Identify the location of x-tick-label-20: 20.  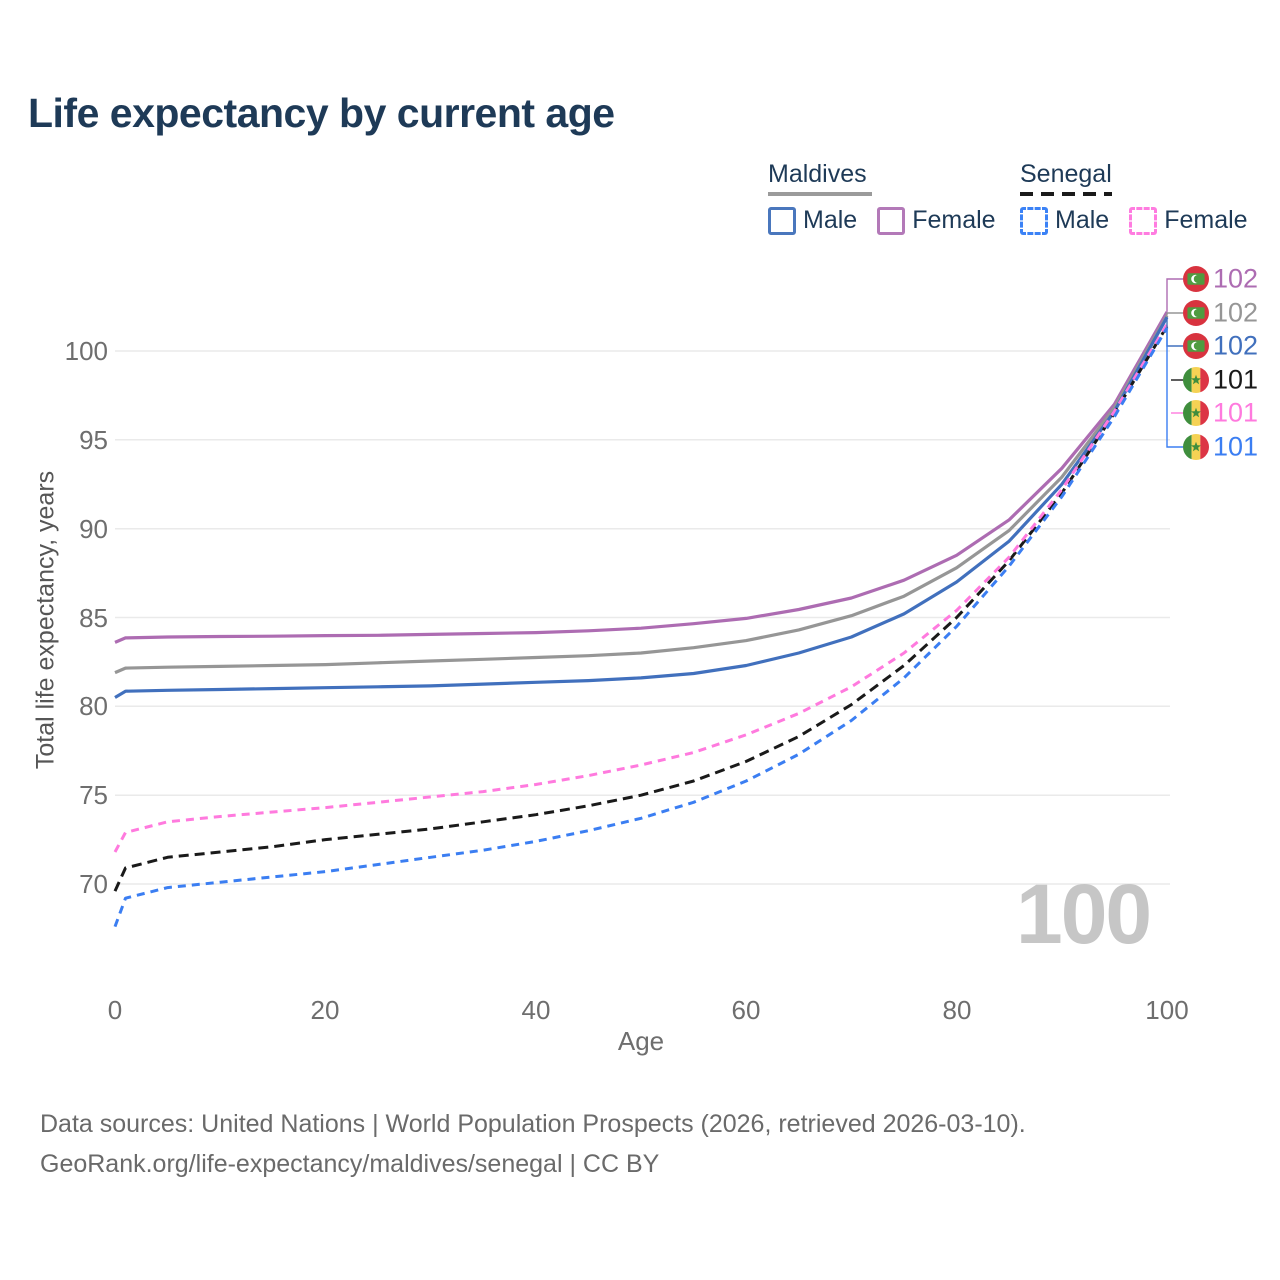
(325, 1010).